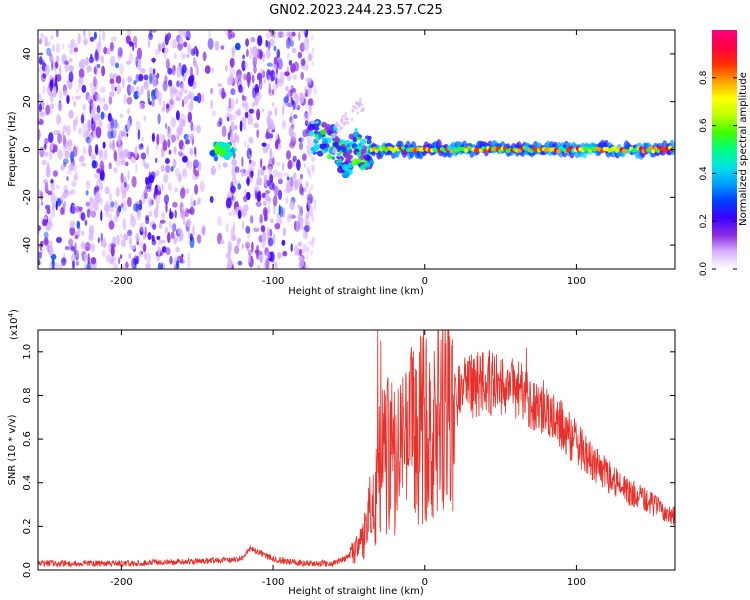 The image size is (750, 600). I want to click on y-tick-label: 20, so click(27, 101).